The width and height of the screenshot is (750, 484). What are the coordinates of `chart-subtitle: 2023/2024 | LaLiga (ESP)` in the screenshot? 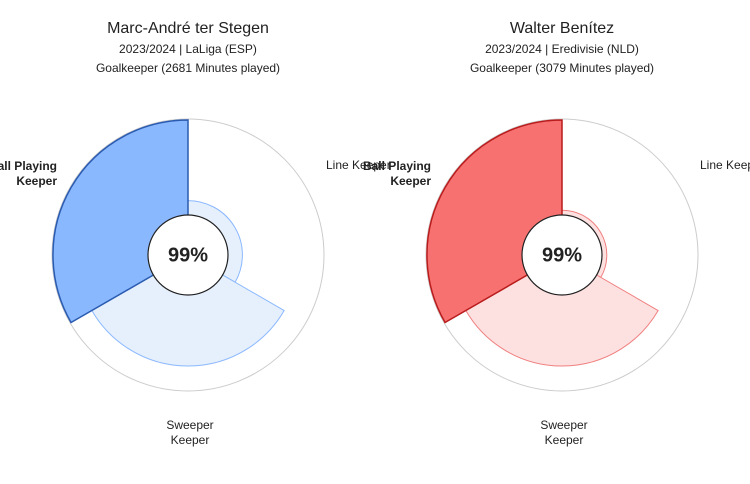 It's located at (188, 49).